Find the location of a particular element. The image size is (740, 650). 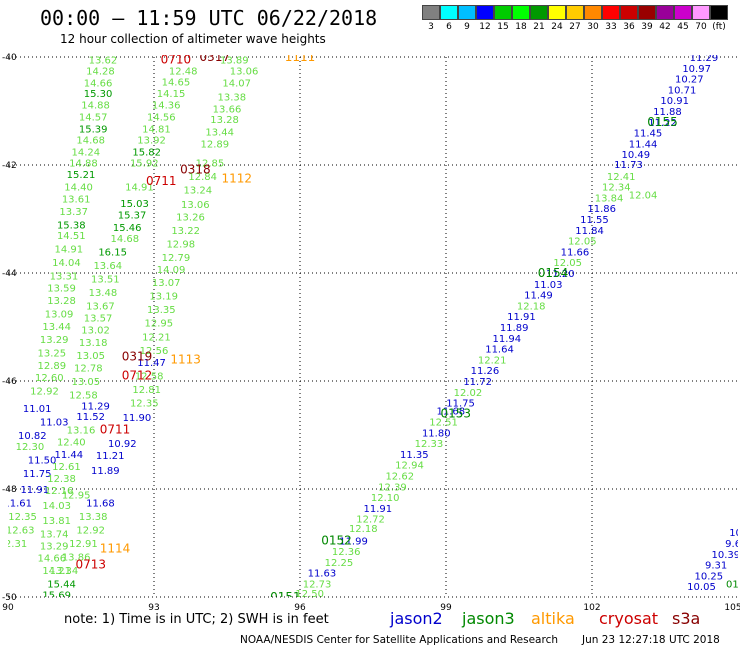

wave-height-label: 14.57 is located at coordinates (93, 117).